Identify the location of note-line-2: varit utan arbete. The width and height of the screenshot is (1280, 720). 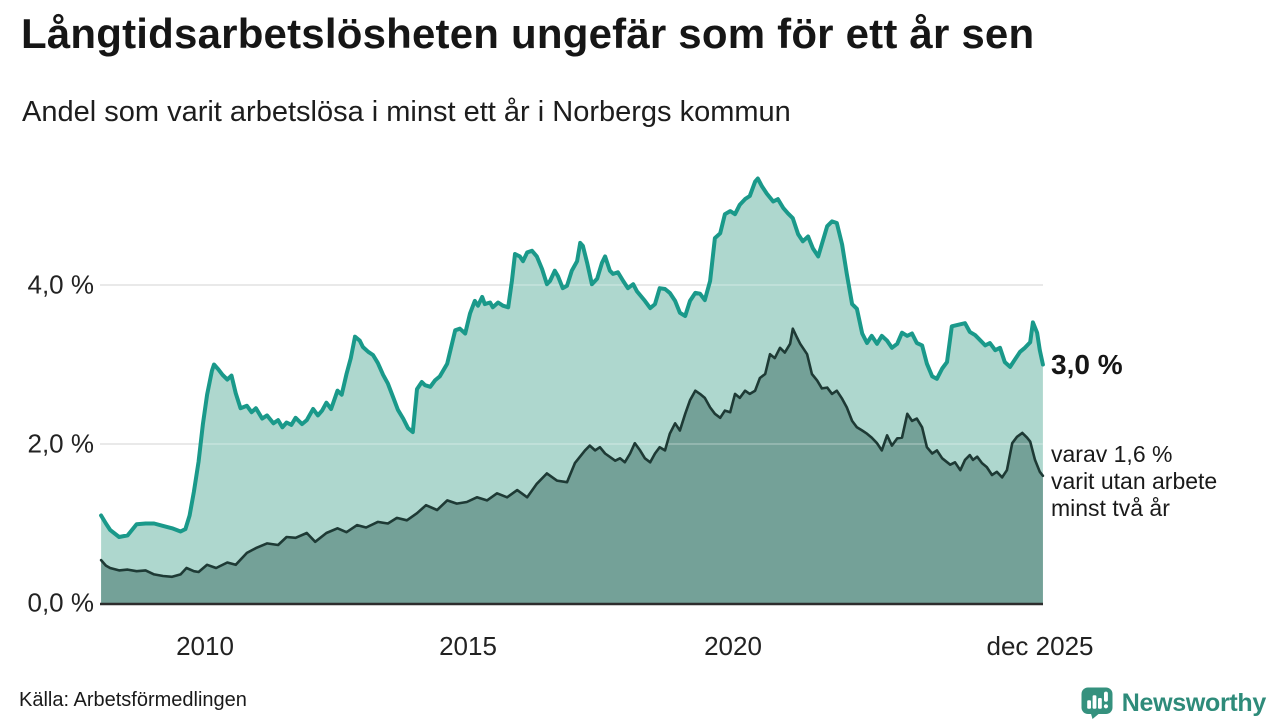
(1134, 481).